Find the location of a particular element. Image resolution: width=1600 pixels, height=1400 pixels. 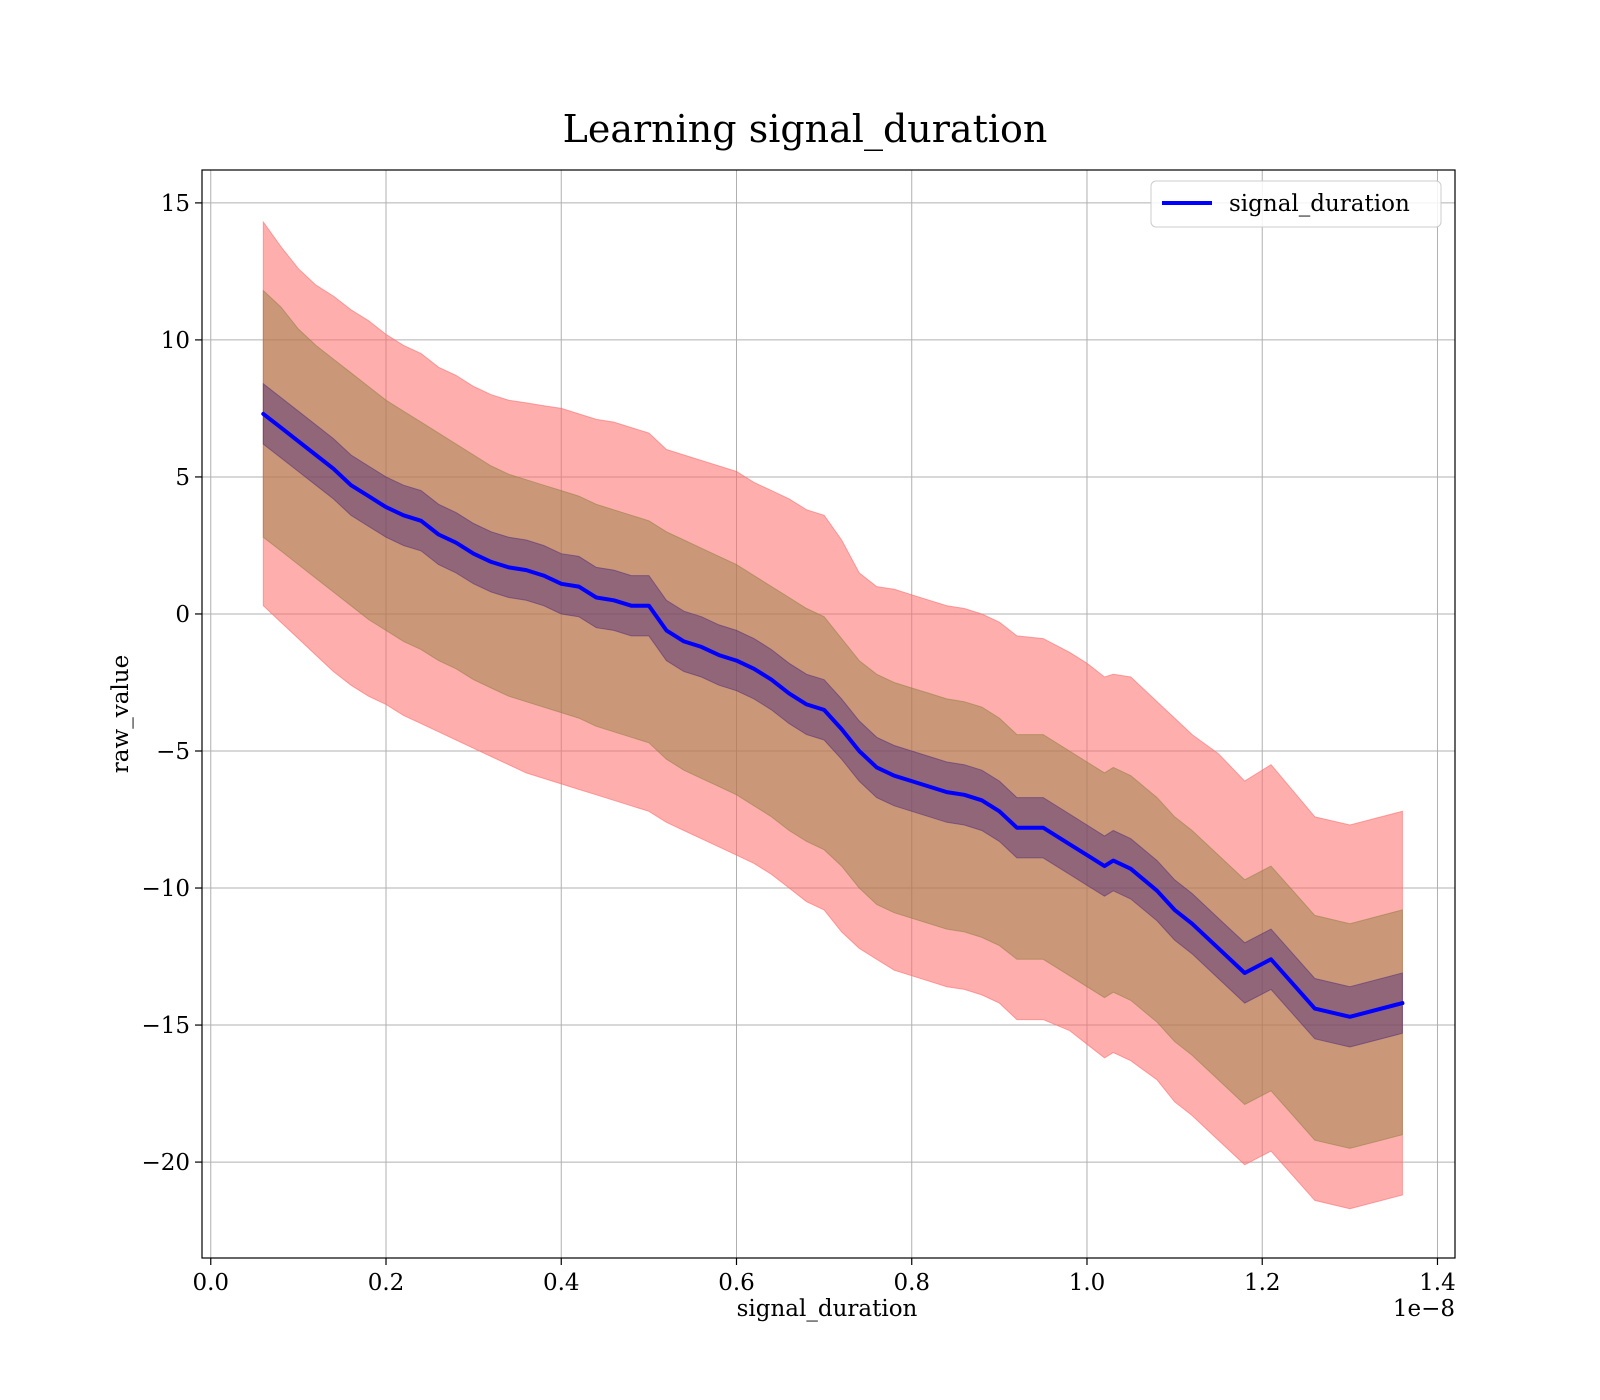

x-tick-label: 0.8 is located at coordinates (911, 1283).